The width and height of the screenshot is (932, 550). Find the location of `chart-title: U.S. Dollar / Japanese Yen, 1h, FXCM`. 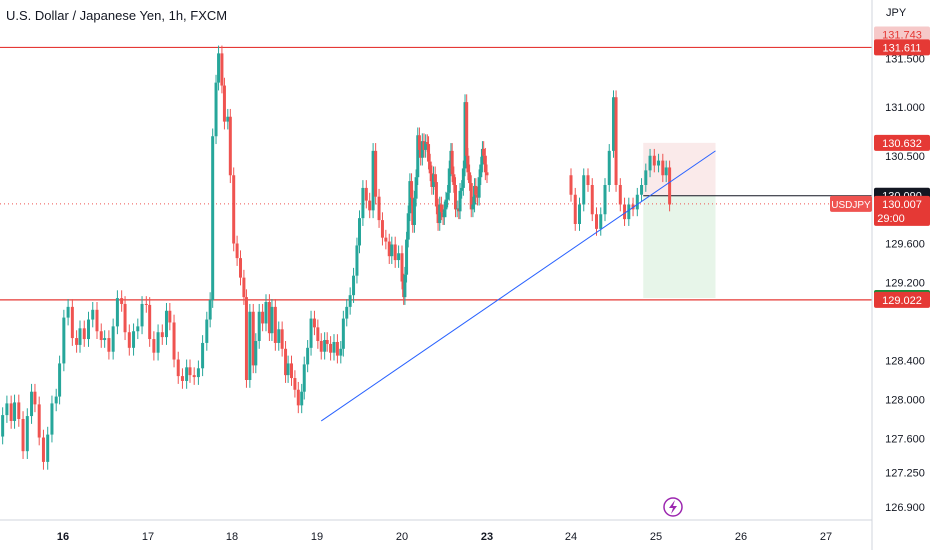

chart-title: U.S. Dollar / Japanese Yen, 1h, FXCM is located at coordinates (117, 15).